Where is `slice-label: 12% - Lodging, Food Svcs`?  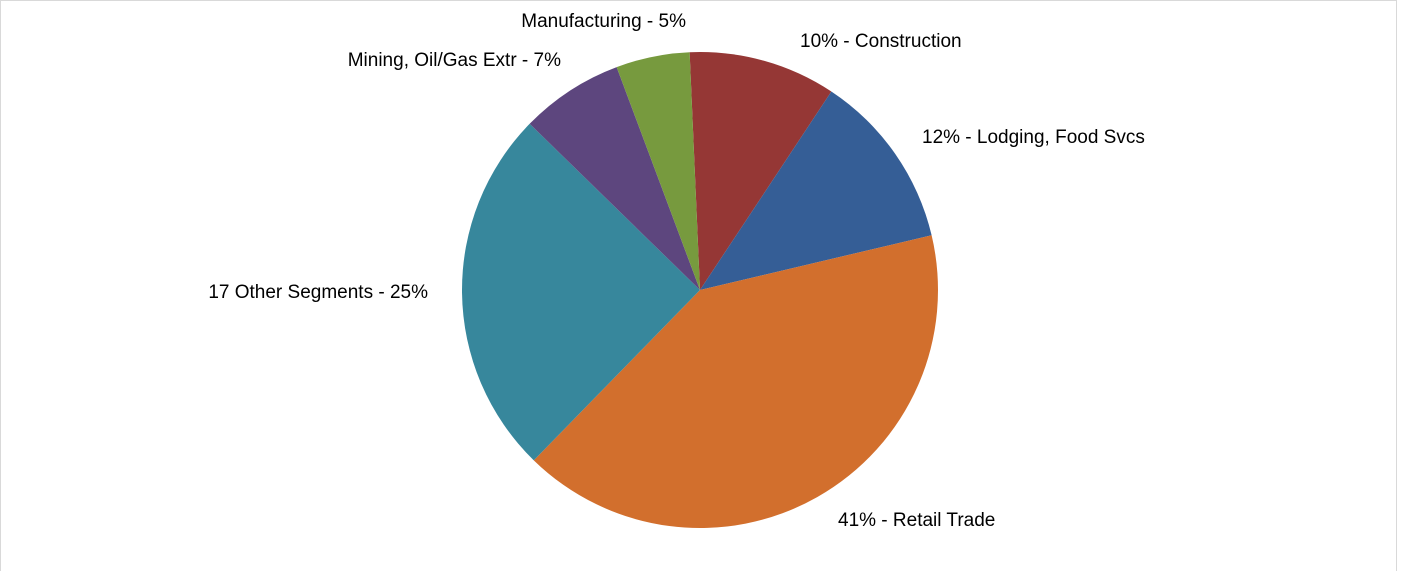
slice-label: 12% - Lodging, Food Svcs is located at coordinates (1033, 137).